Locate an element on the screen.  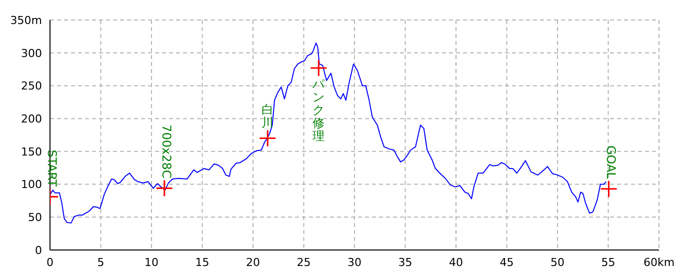
annotation: START is located at coordinates (52, 169).